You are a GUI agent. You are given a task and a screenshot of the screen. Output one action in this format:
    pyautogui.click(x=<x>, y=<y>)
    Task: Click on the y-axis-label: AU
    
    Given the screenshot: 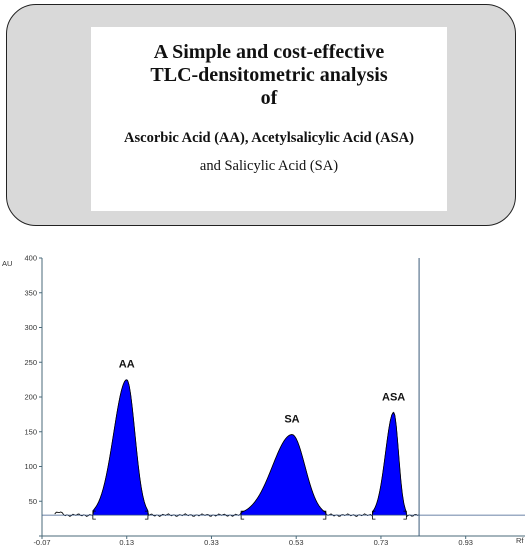 What is the action you would take?
    pyautogui.click(x=7, y=263)
    